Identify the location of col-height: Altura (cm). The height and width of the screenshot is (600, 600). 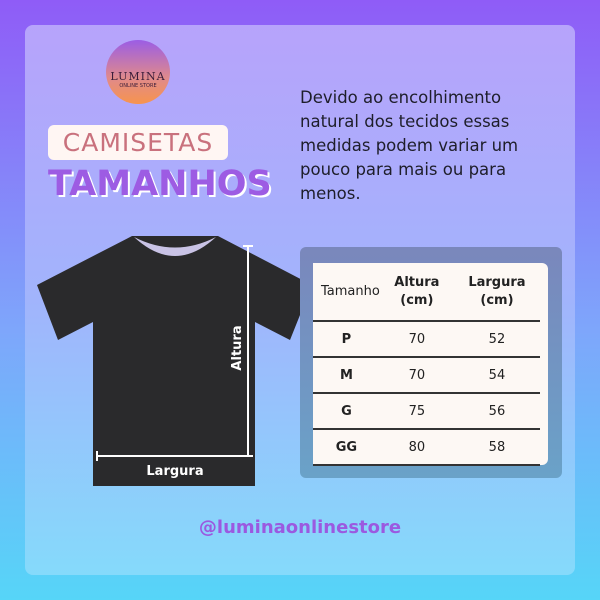
(416, 292).